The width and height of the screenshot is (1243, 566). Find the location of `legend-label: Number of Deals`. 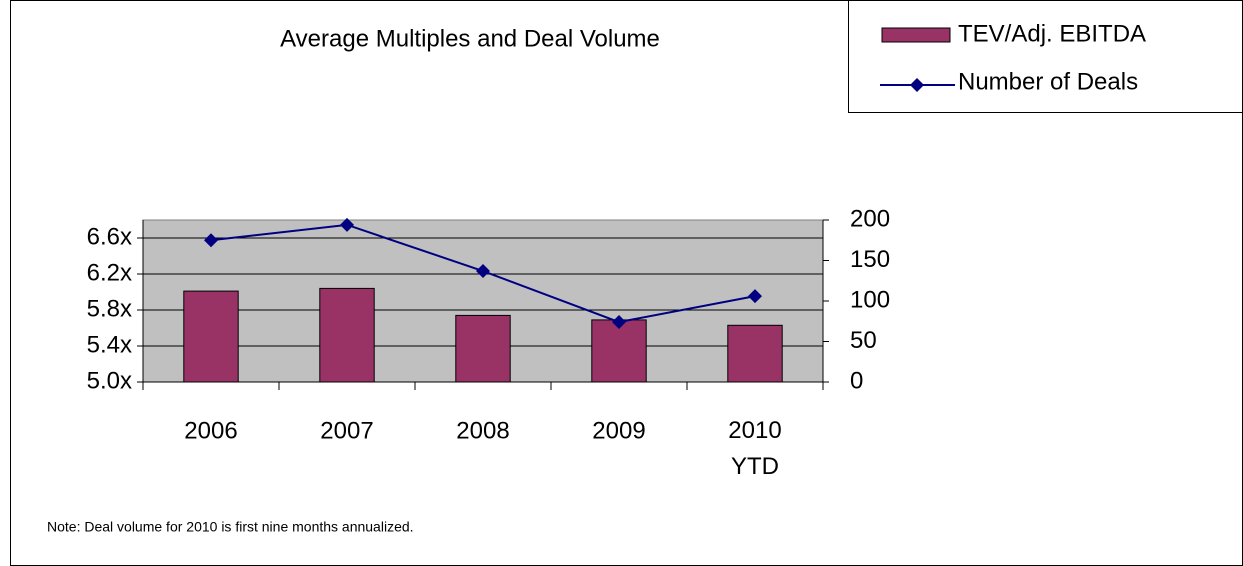

legend-label: Number of Deals is located at coordinates (1048, 81).